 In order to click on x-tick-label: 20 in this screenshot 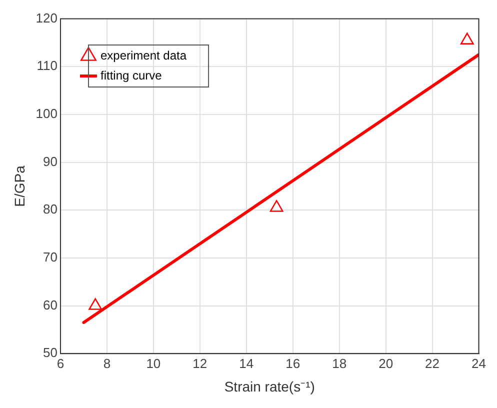, I will do `click(386, 363)`.